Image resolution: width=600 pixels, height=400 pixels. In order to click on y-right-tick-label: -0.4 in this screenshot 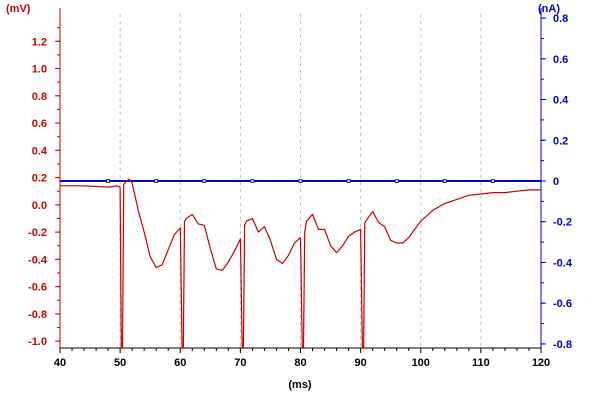, I will do `click(563, 263)`.